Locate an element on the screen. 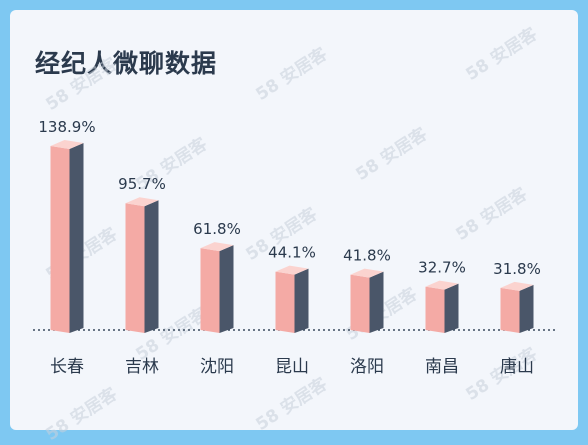 The height and width of the screenshot is (445, 588). chart-title: 经纪人微聊数据 is located at coordinates (126, 63).